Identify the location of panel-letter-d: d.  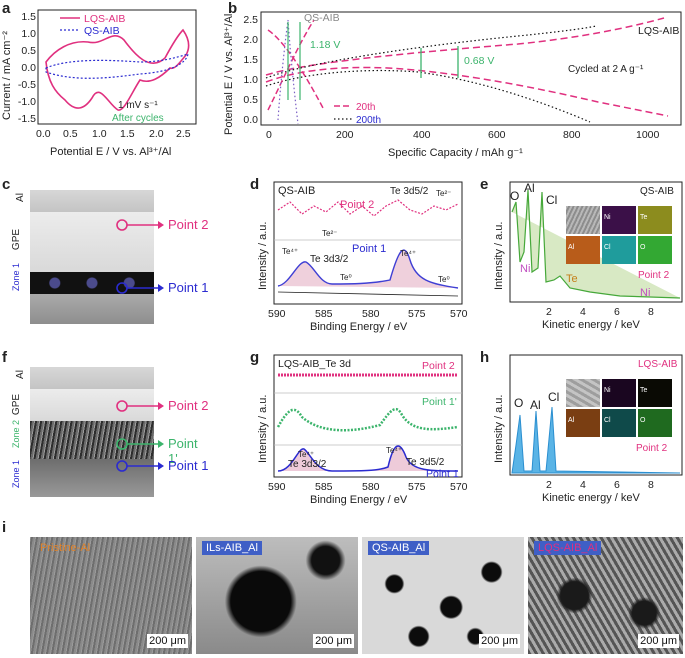
(255, 184).